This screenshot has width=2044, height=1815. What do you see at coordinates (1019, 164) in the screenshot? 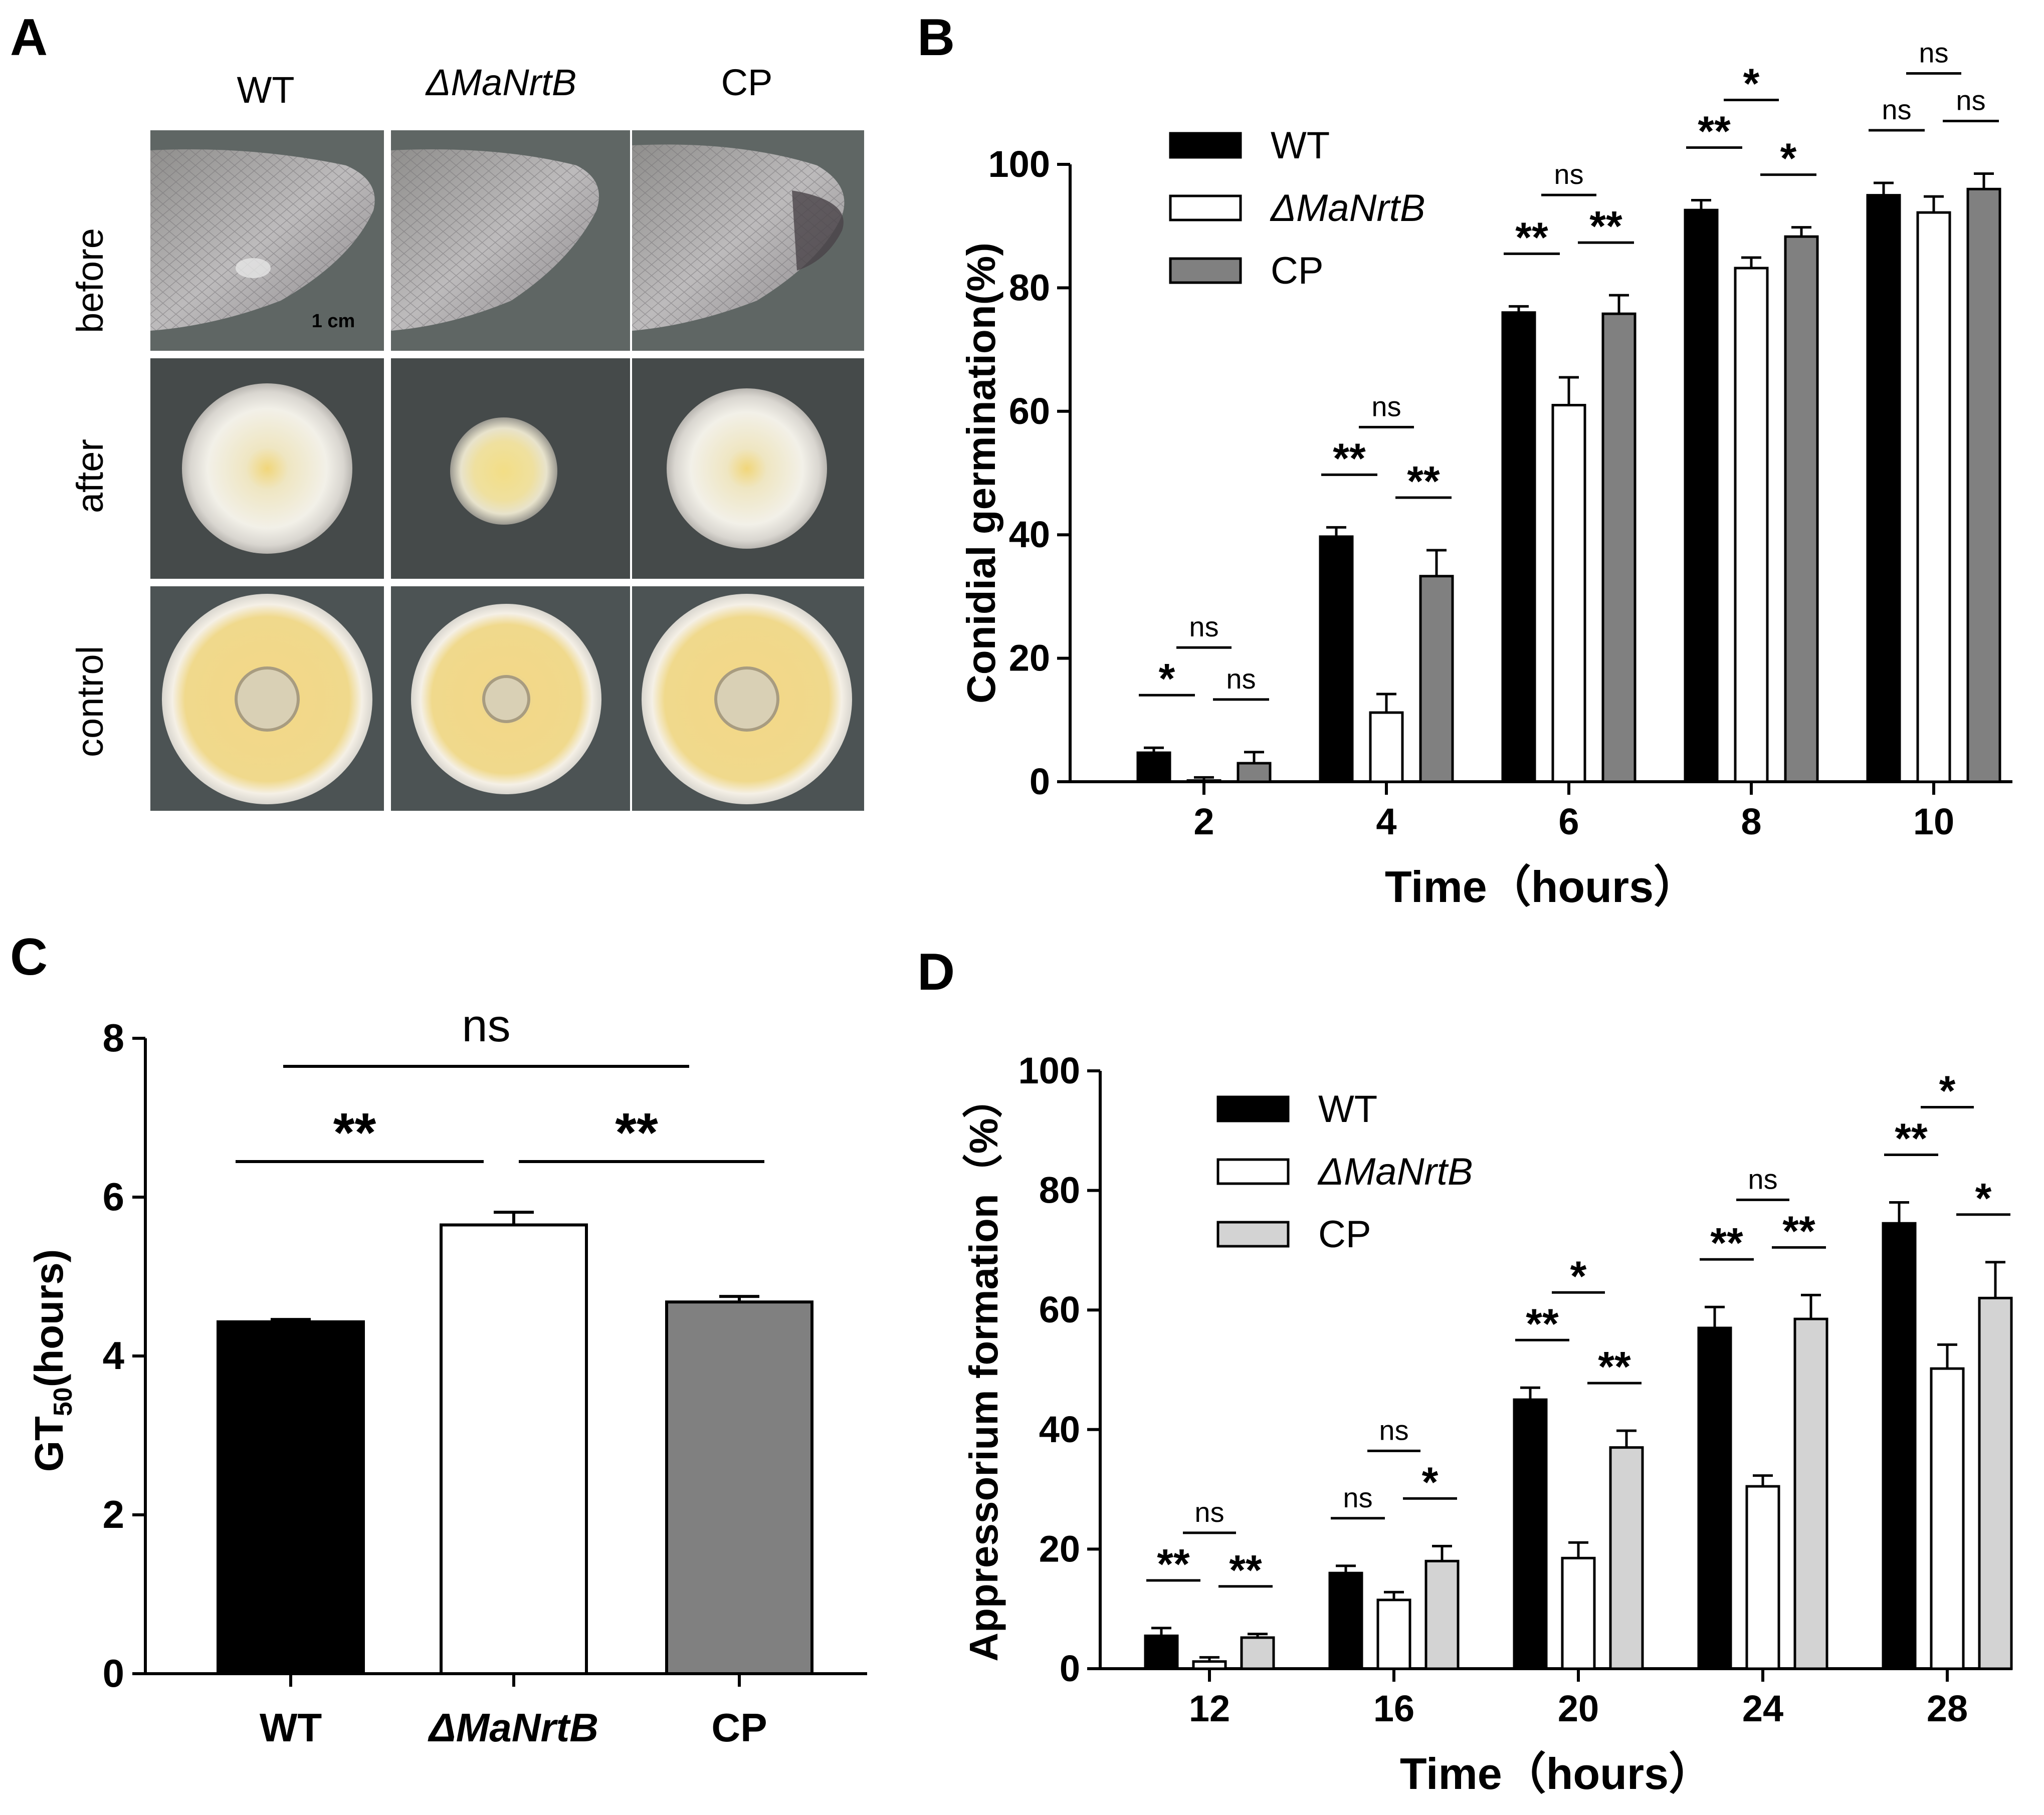
I see `y-tick-label: 100` at bounding box center [1019, 164].